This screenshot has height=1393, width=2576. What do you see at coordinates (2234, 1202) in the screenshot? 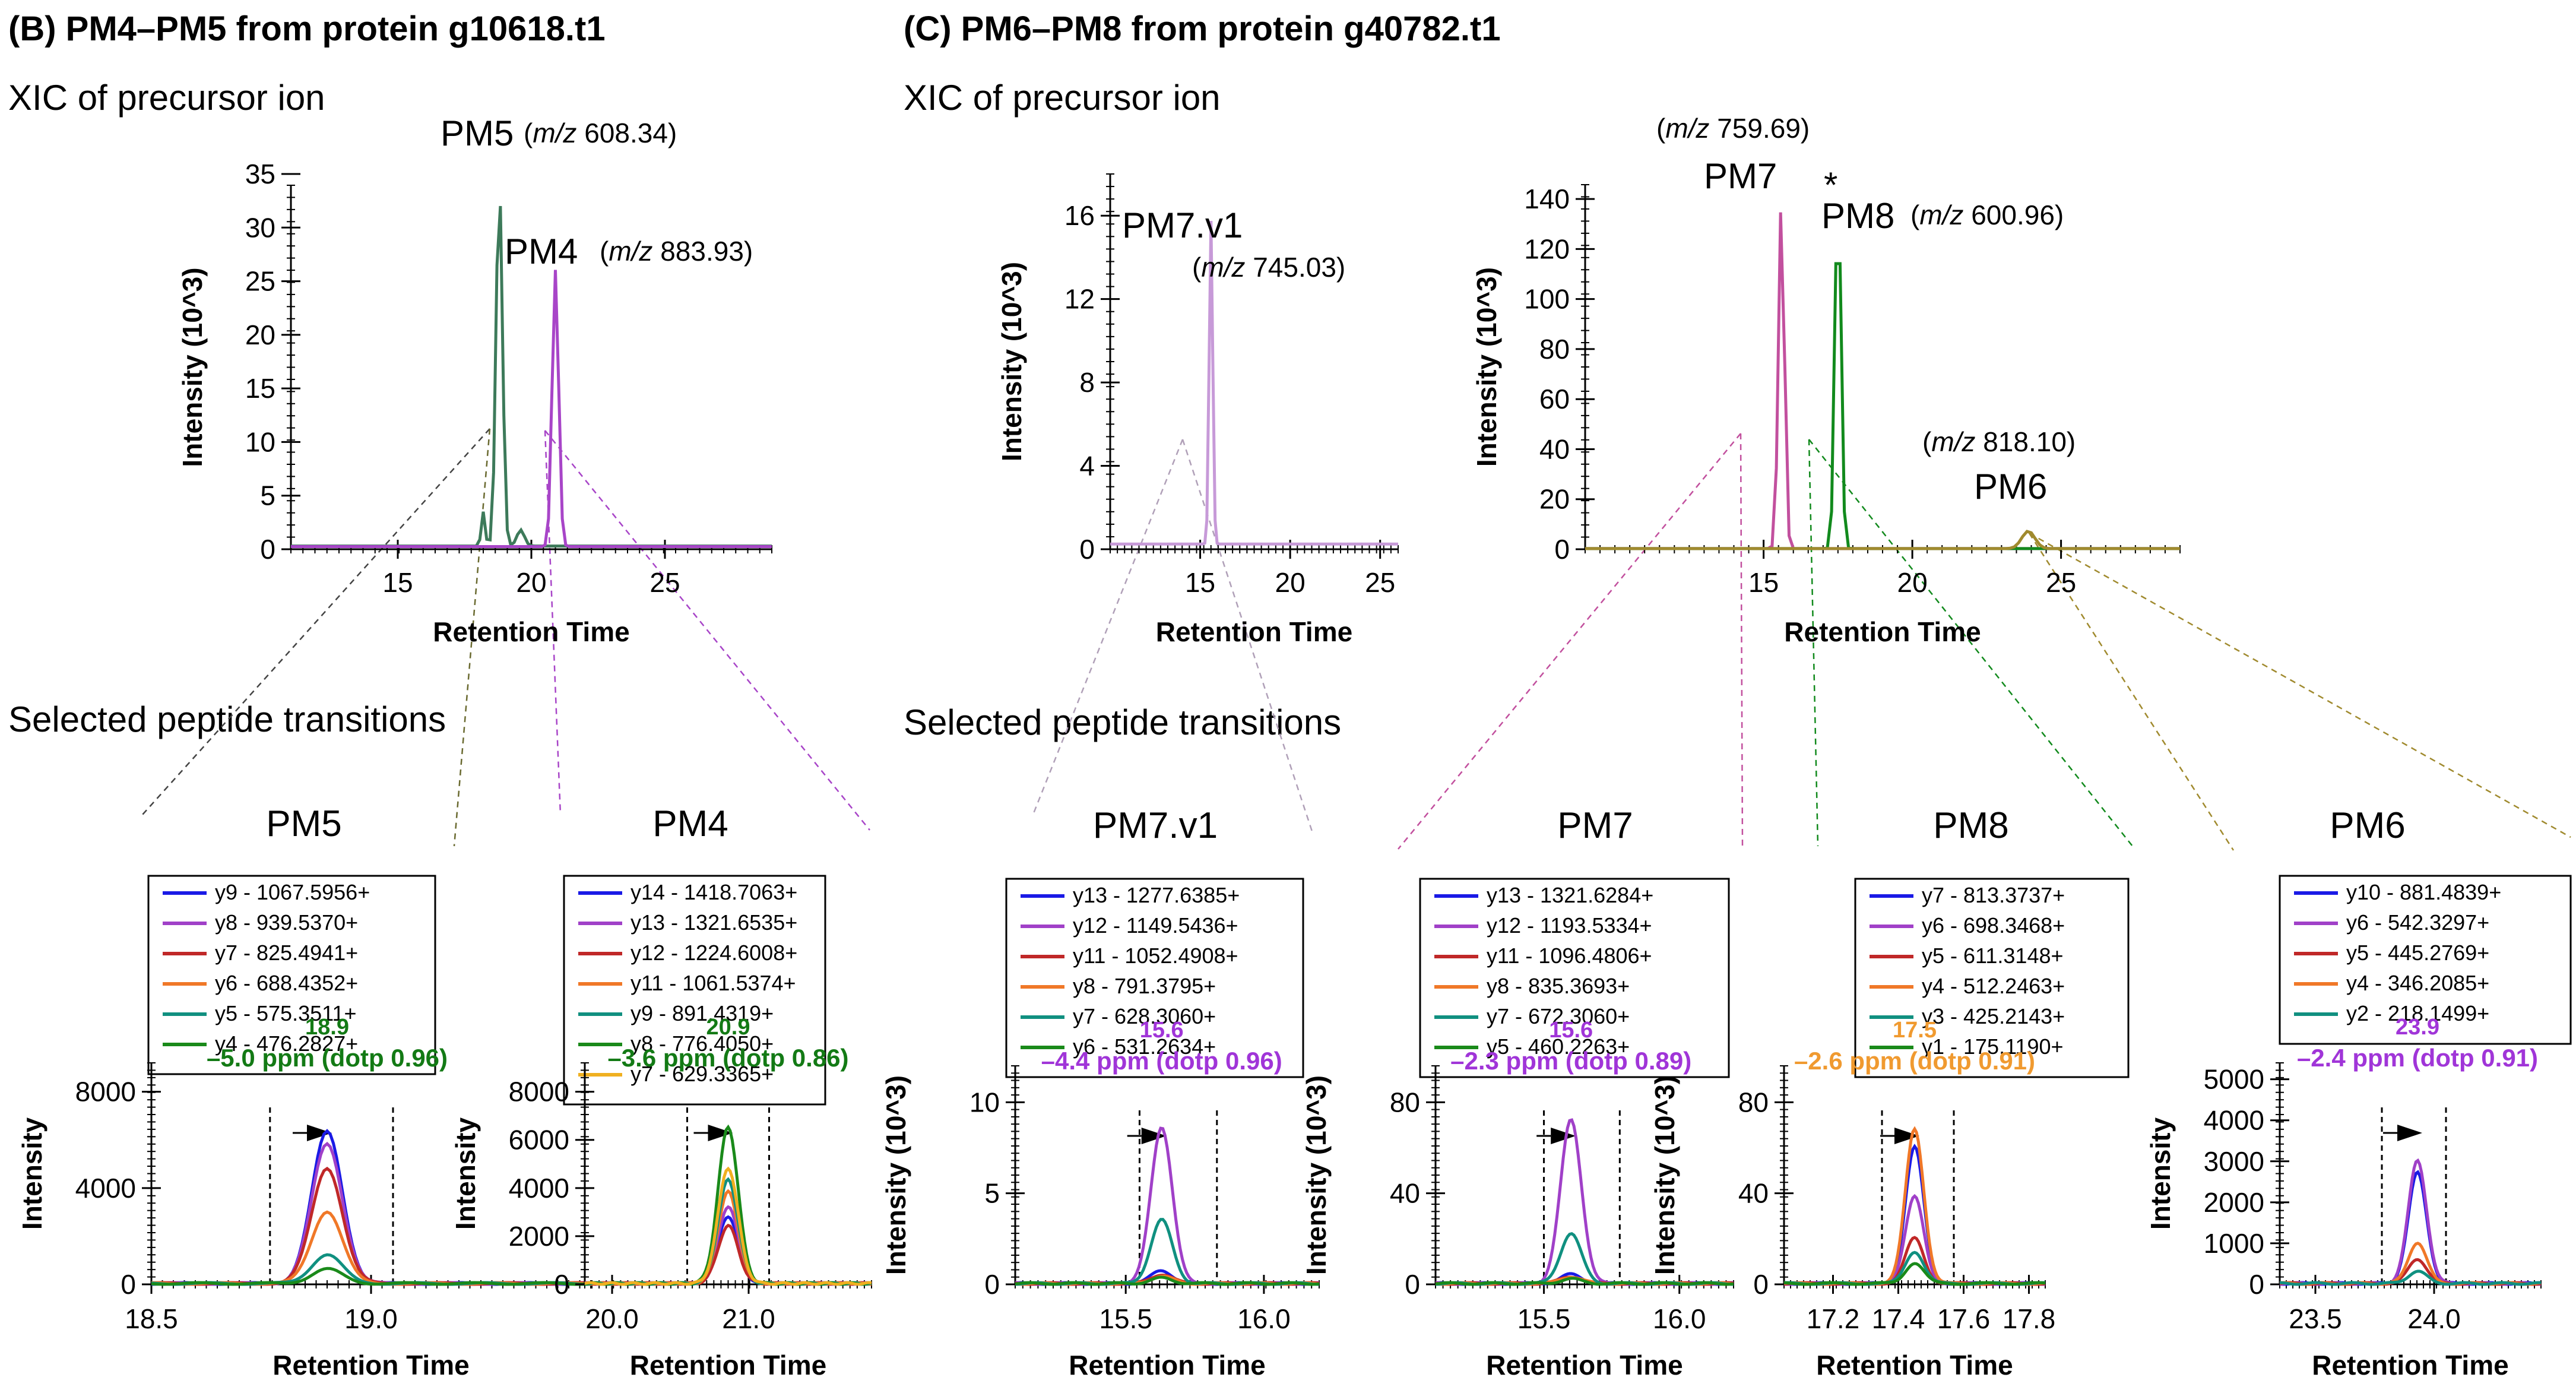
I see `tr_pm6-y-tick-label: 2000` at bounding box center [2234, 1202].